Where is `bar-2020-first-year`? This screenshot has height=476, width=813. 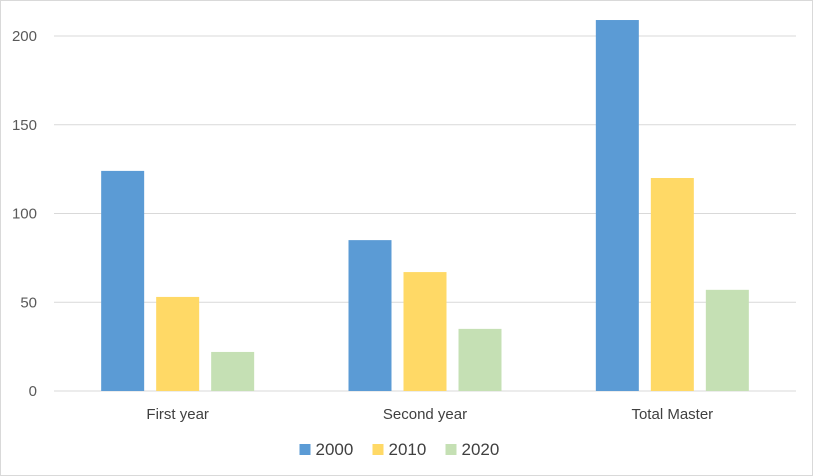
bar-2020-first-year is located at coordinates (233, 371).